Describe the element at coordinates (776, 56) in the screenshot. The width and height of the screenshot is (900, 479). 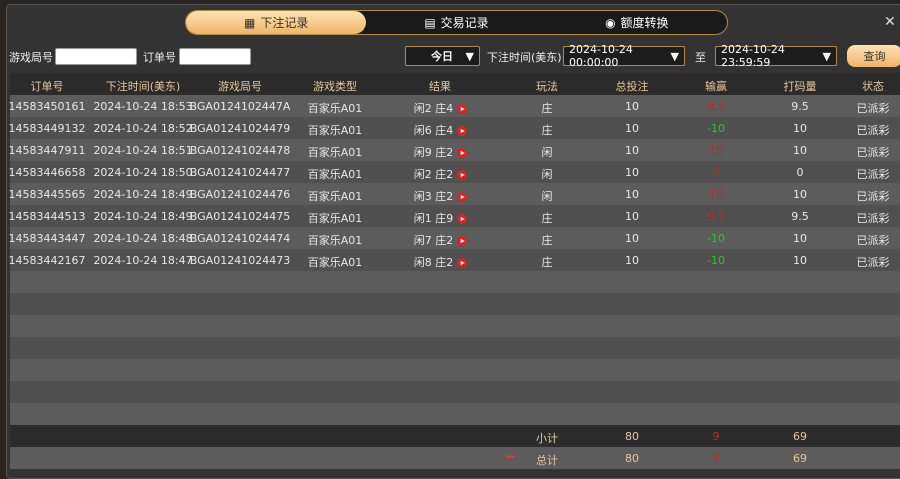
I see `end-time-select: 2024-10-24 23:59:59 ▼` at that location.